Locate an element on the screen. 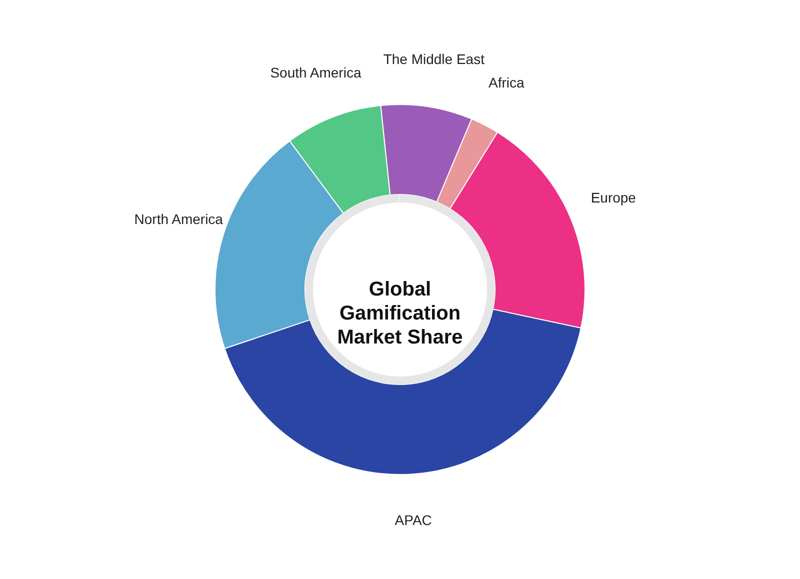  slice-label: APAC is located at coordinates (413, 520).